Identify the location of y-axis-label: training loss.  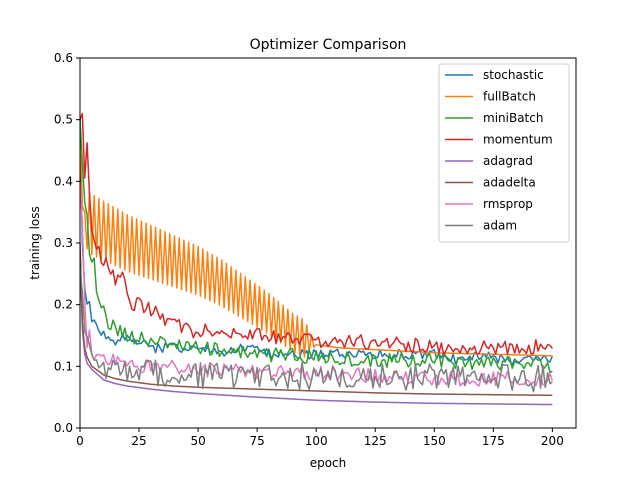
(35, 242).